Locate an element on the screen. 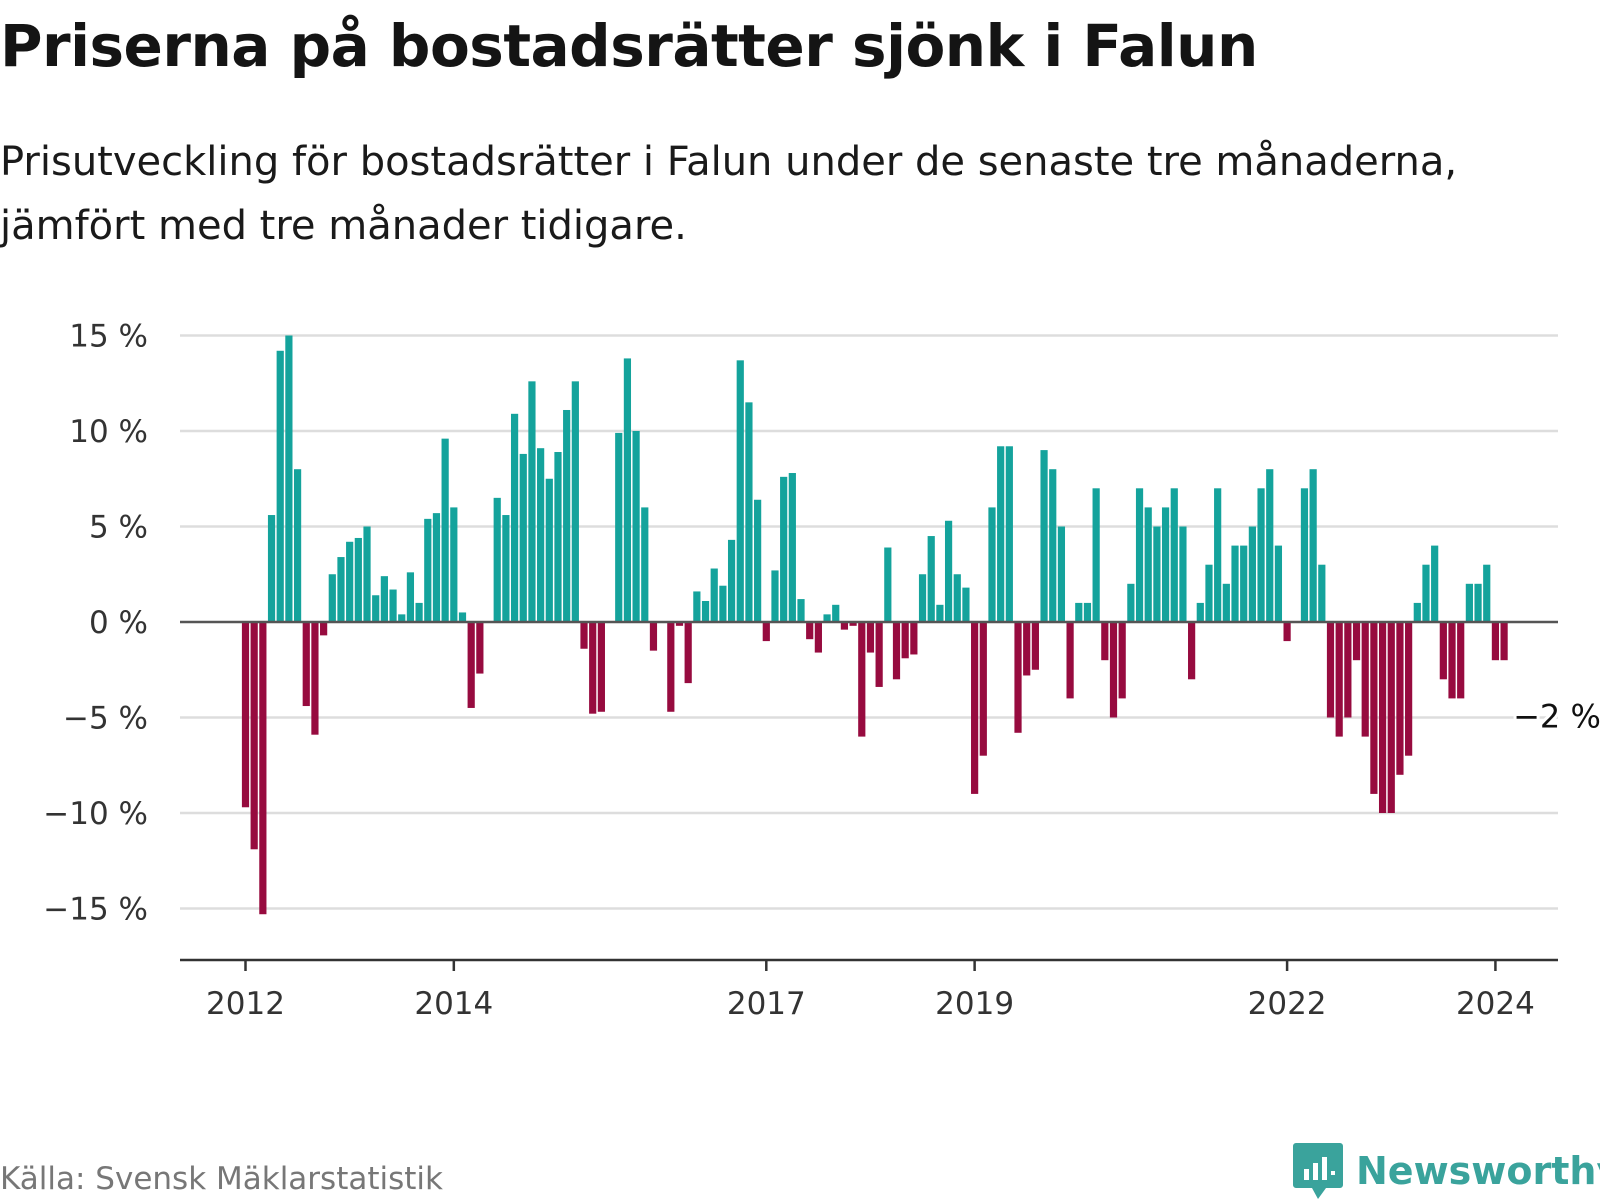 This screenshot has width=1600, height=1201. chart-title: Priserna på bostadsrätter sjönk i Falun is located at coordinates (629, 46).